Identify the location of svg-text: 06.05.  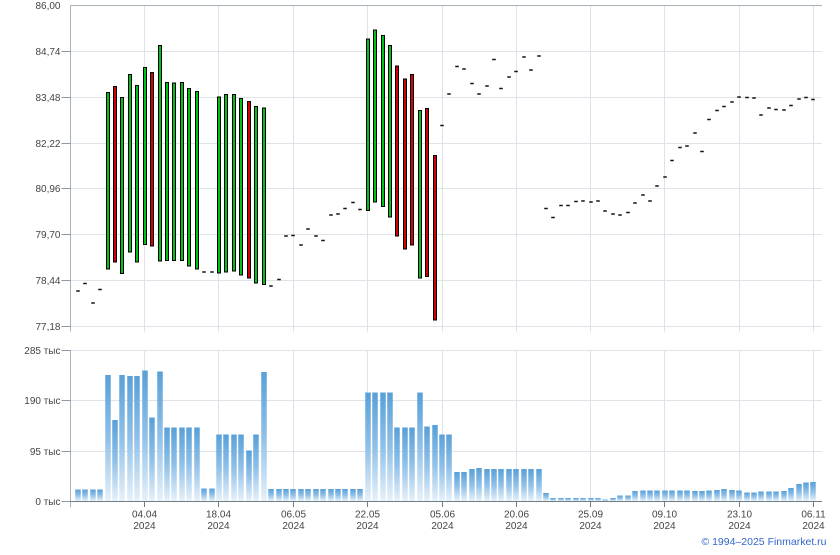
(293, 515).